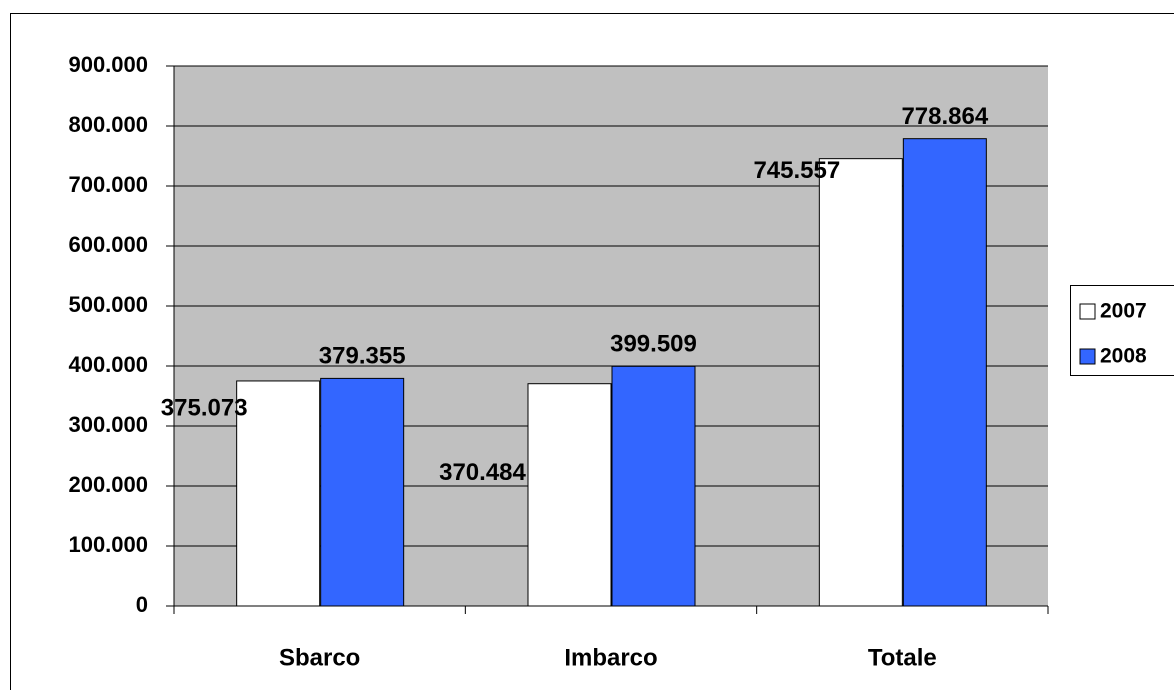  What do you see at coordinates (108, 304) in the screenshot?
I see `y-tick-label: 500.000` at bounding box center [108, 304].